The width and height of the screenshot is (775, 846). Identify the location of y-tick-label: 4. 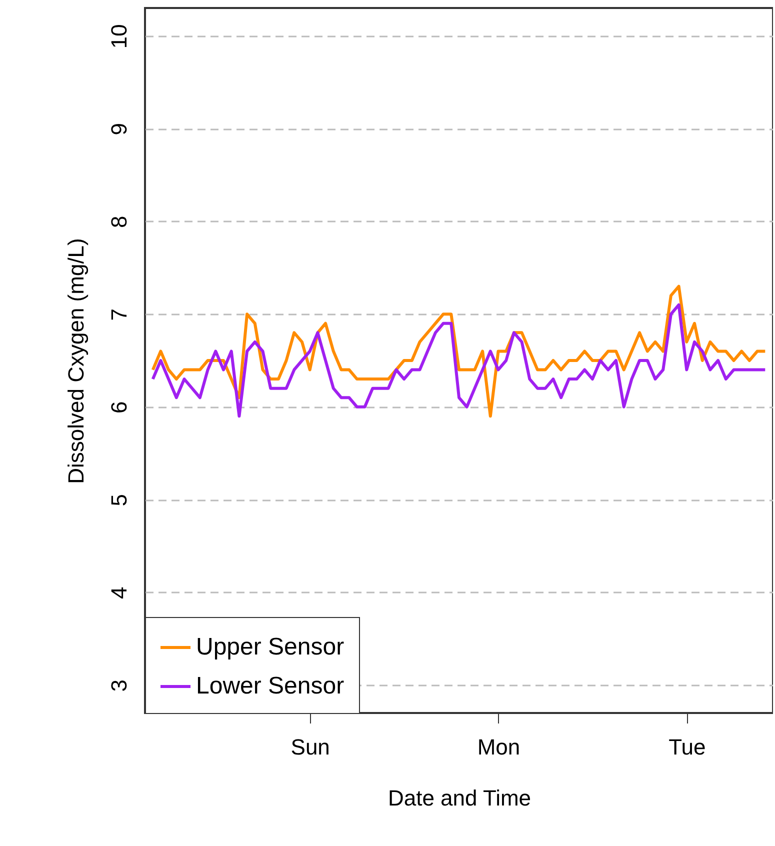
(119, 593).